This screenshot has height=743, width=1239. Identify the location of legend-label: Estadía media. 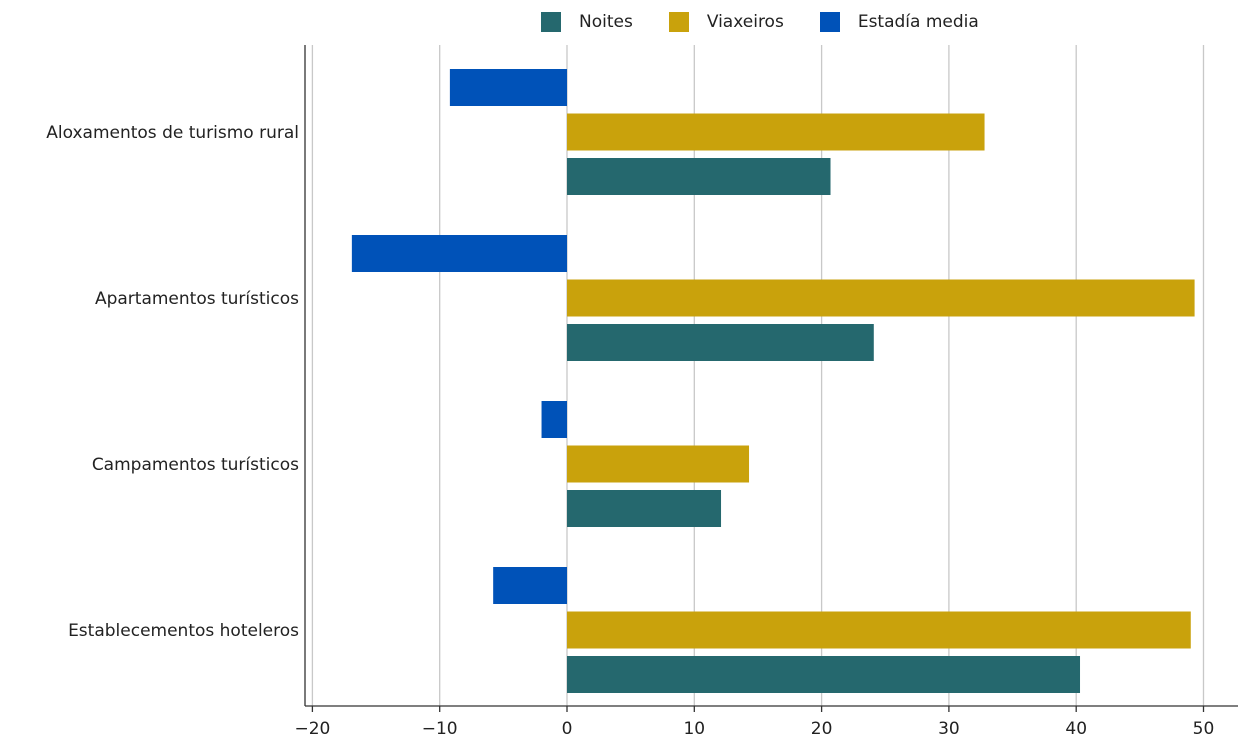
(918, 22).